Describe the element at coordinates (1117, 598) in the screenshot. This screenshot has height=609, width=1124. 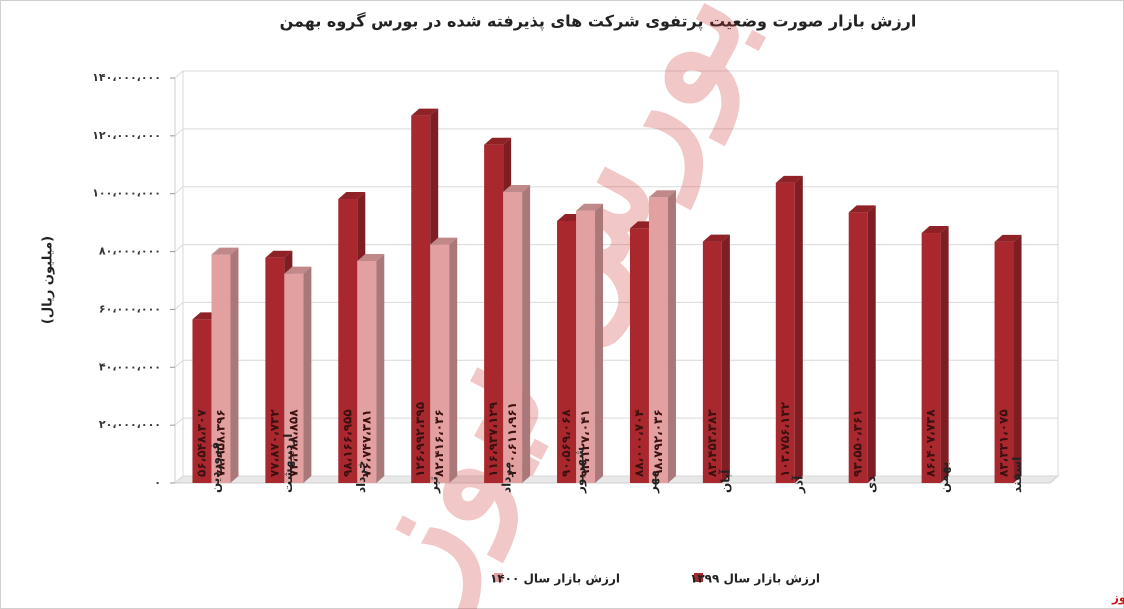
I see `source: بورس نیوز` at that location.